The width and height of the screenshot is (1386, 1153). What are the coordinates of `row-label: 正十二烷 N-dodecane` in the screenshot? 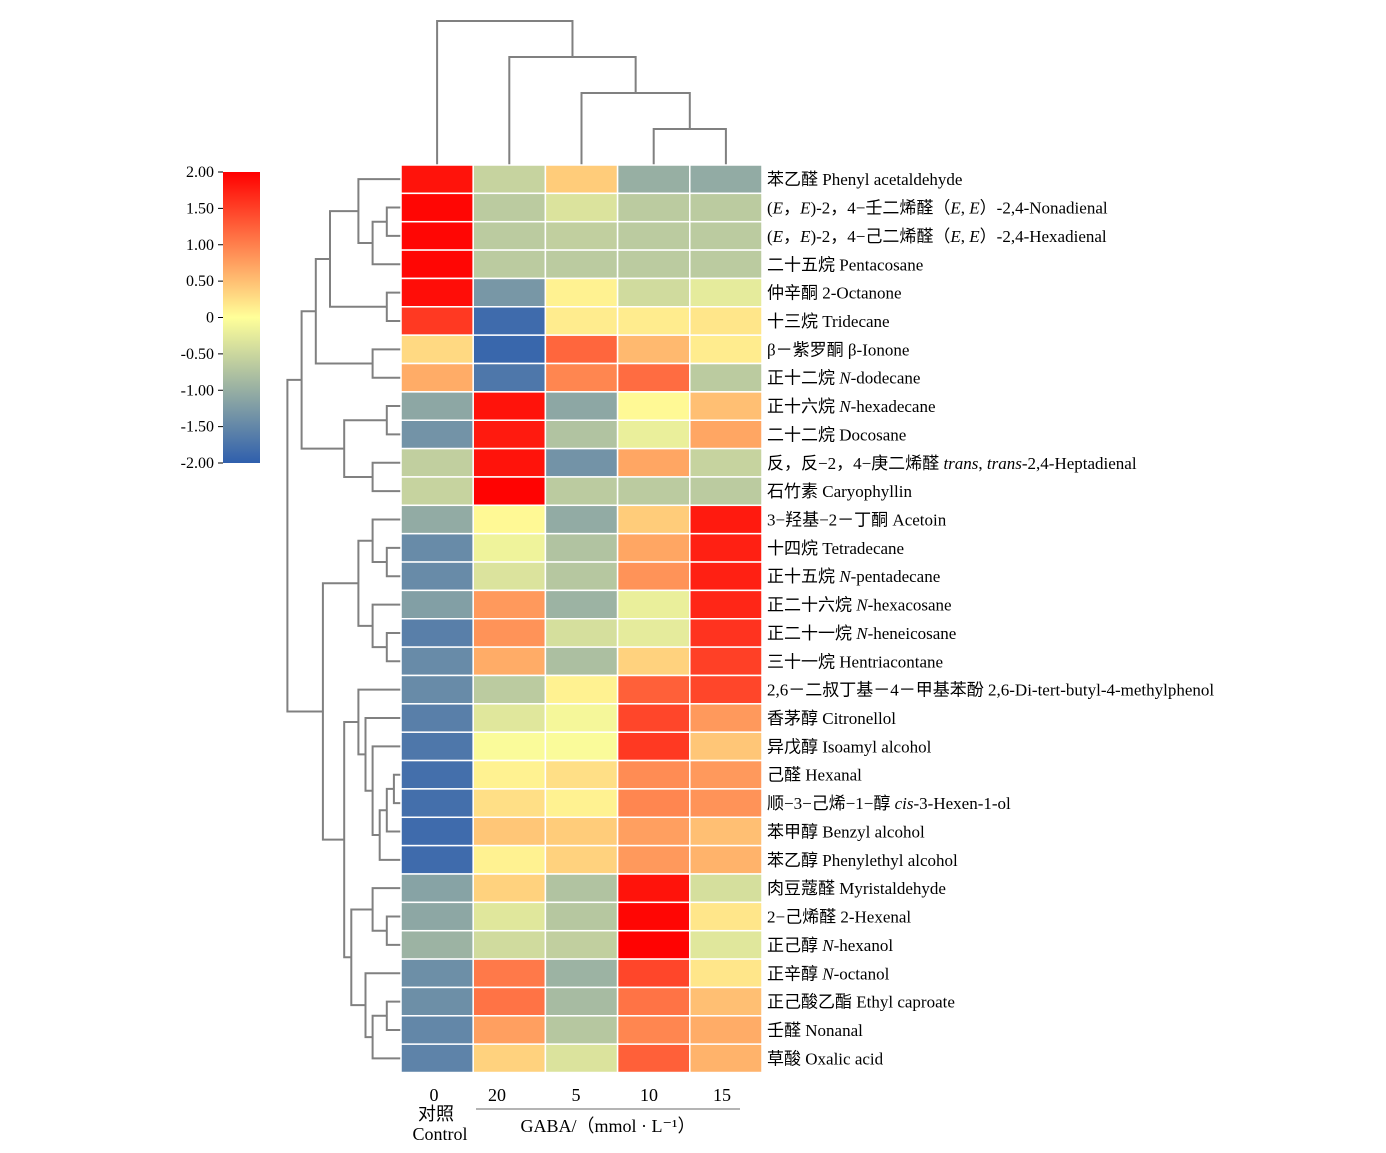 It's located at (843, 378).